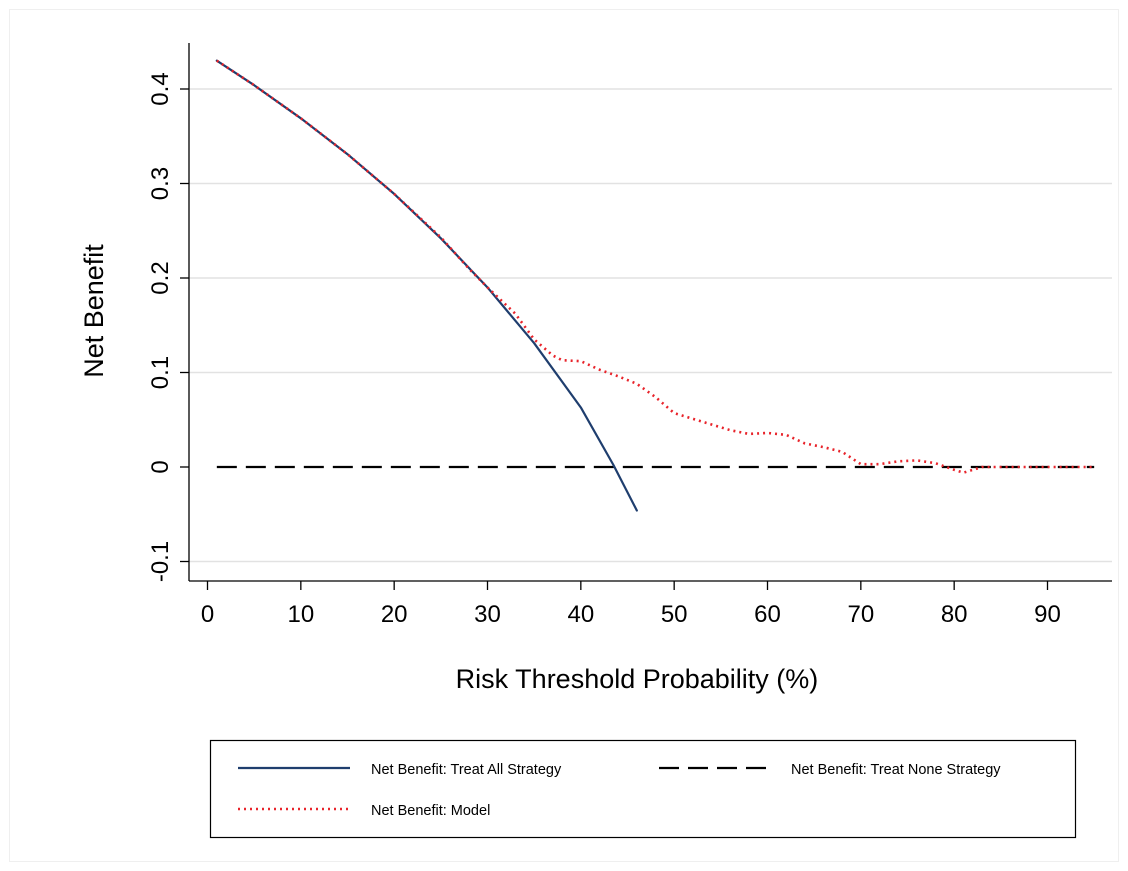 The width and height of the screenshot is (1128, 871). I want to click on legend-box, so click(643, 789).